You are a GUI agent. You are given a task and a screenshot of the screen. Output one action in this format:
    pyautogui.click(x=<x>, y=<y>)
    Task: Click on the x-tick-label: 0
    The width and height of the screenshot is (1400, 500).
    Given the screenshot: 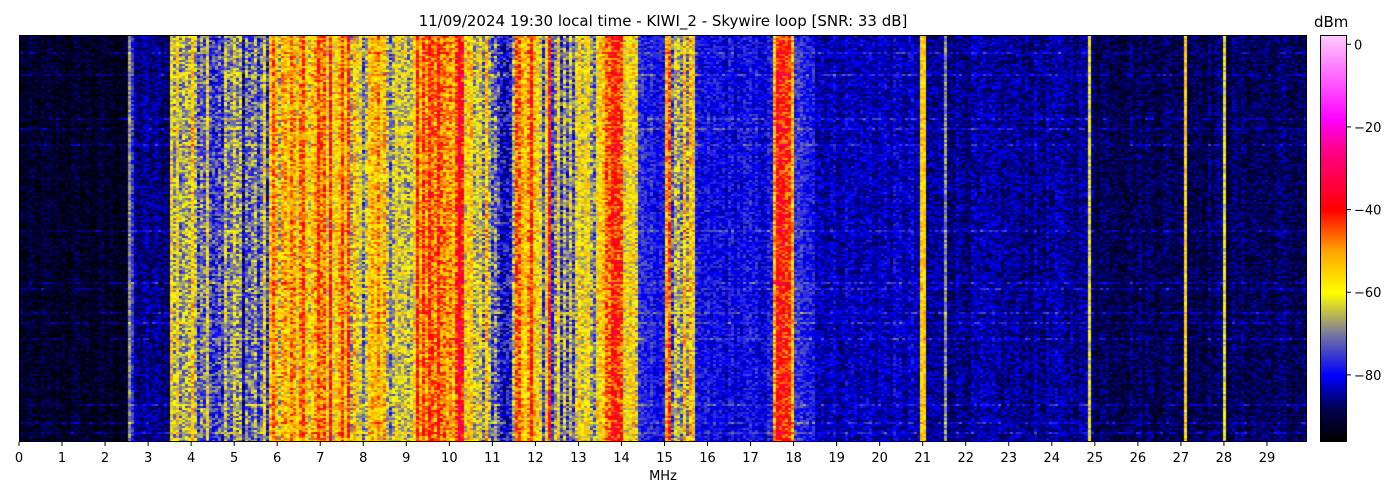 What is the action you would take?
    pyautogui.click(x=19, y=458)
    